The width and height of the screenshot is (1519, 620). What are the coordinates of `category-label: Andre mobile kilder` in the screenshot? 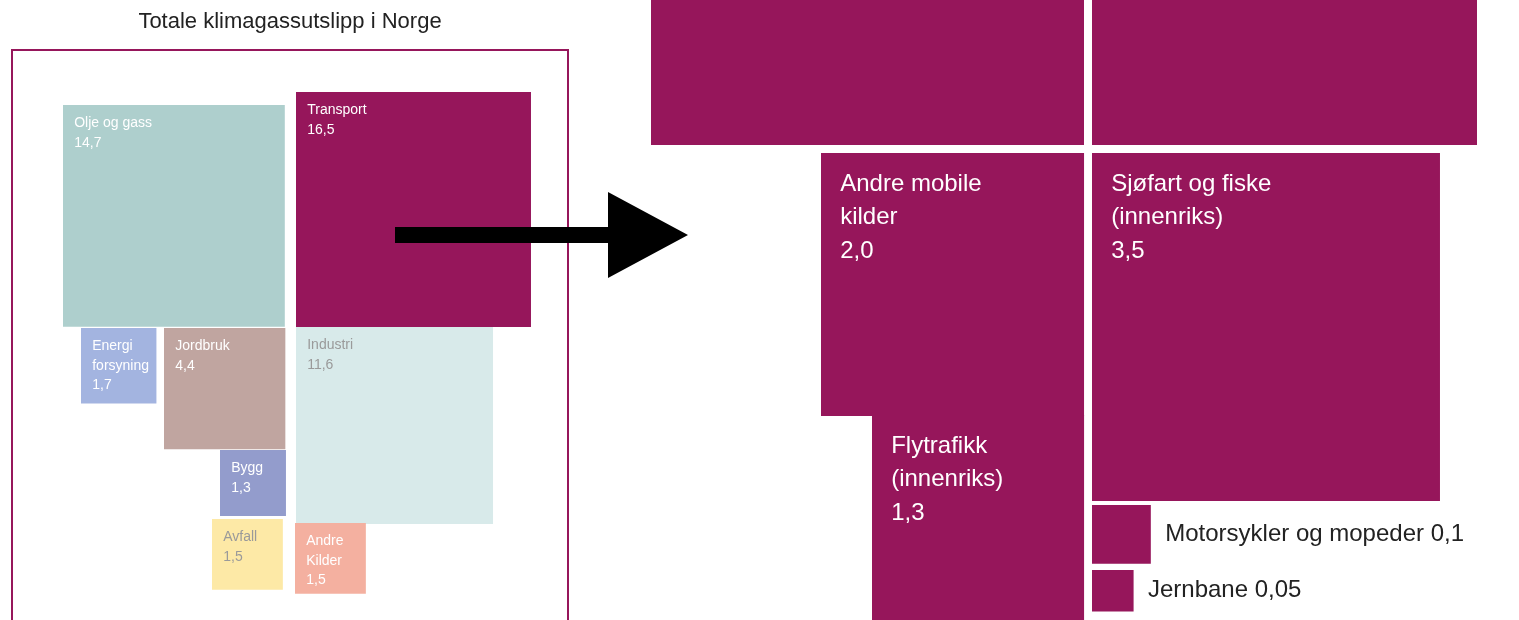 It's located at (911, 199).